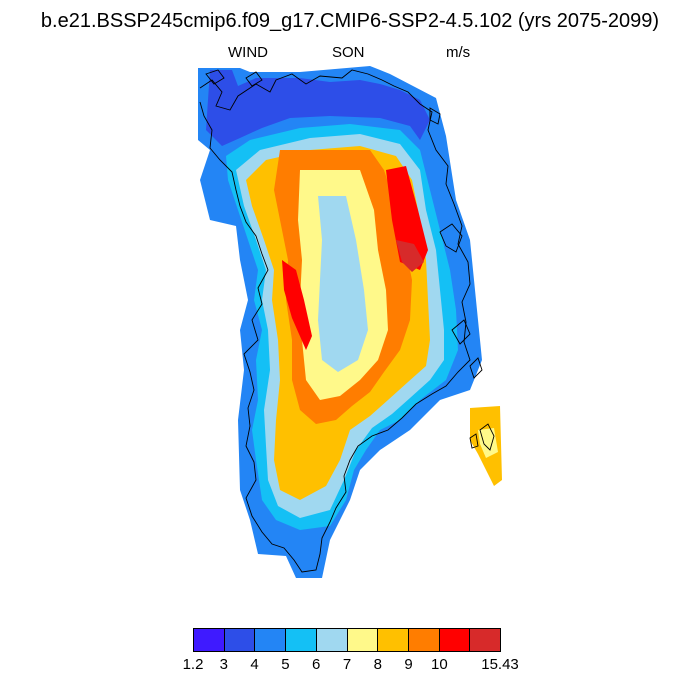  I want to click on variable-label: WIND, so click(248, 52).